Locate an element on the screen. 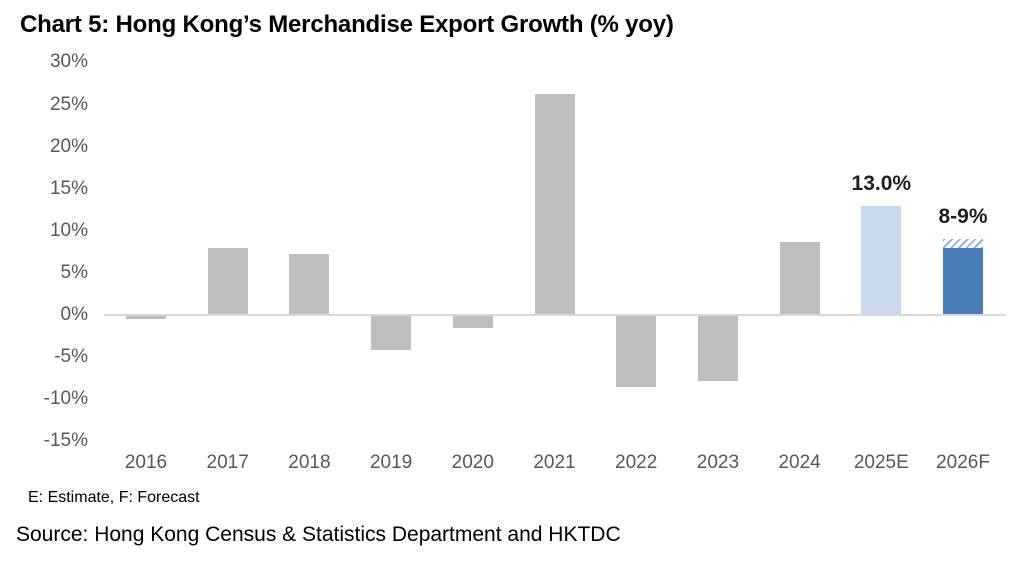 The width and height of the screenshot is (1024, 563). y-tick-label: 0% is located at coordinates (74, 314).